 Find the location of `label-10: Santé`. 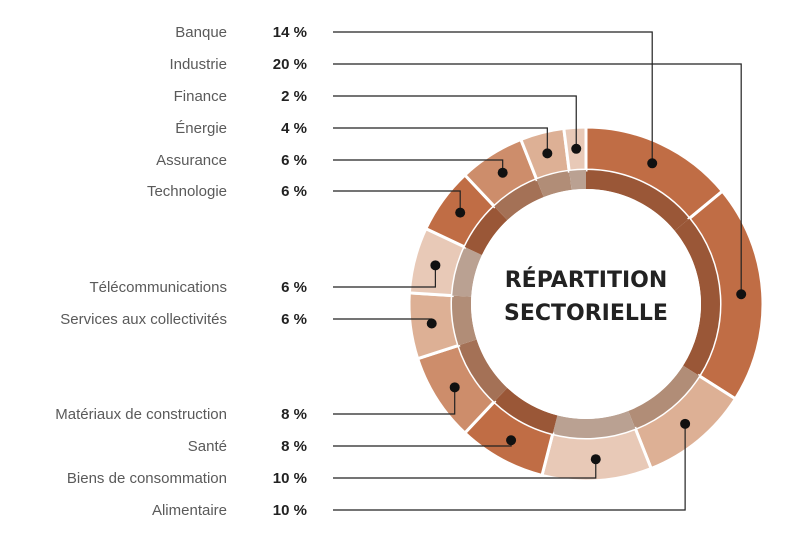

label-10: Santé is located at coordinates (207, 446).